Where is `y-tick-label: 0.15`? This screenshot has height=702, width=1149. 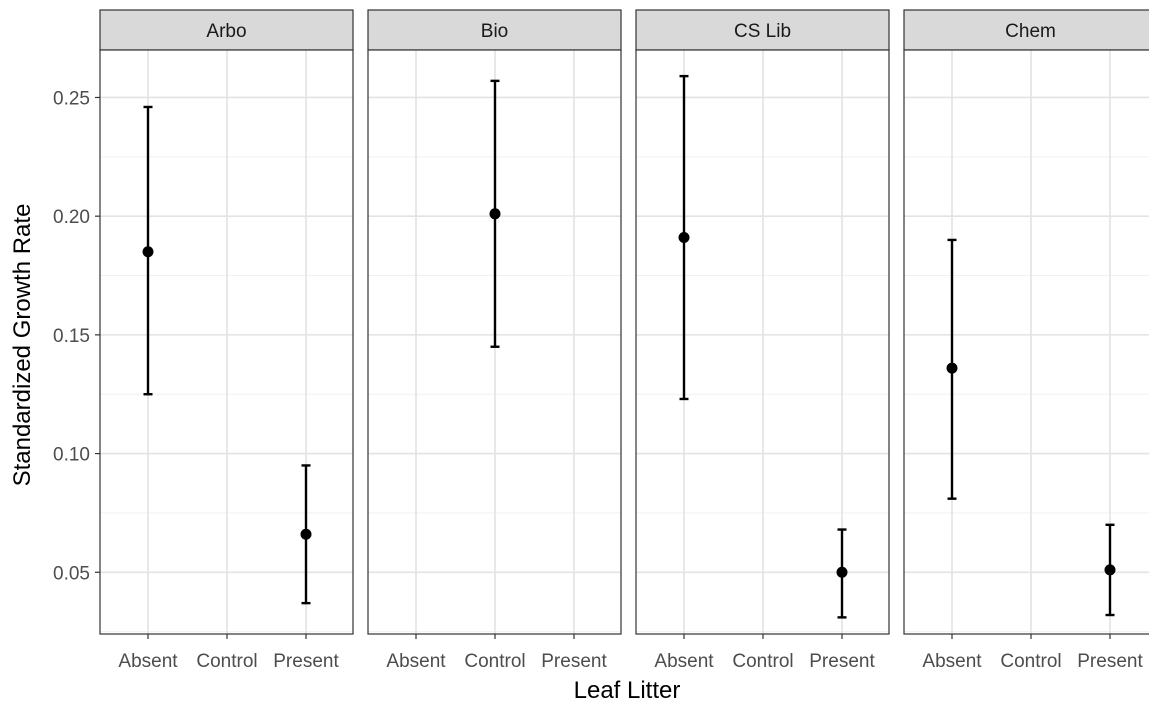 y-tick-label: 0.15 is located at coordinates (71, 336).